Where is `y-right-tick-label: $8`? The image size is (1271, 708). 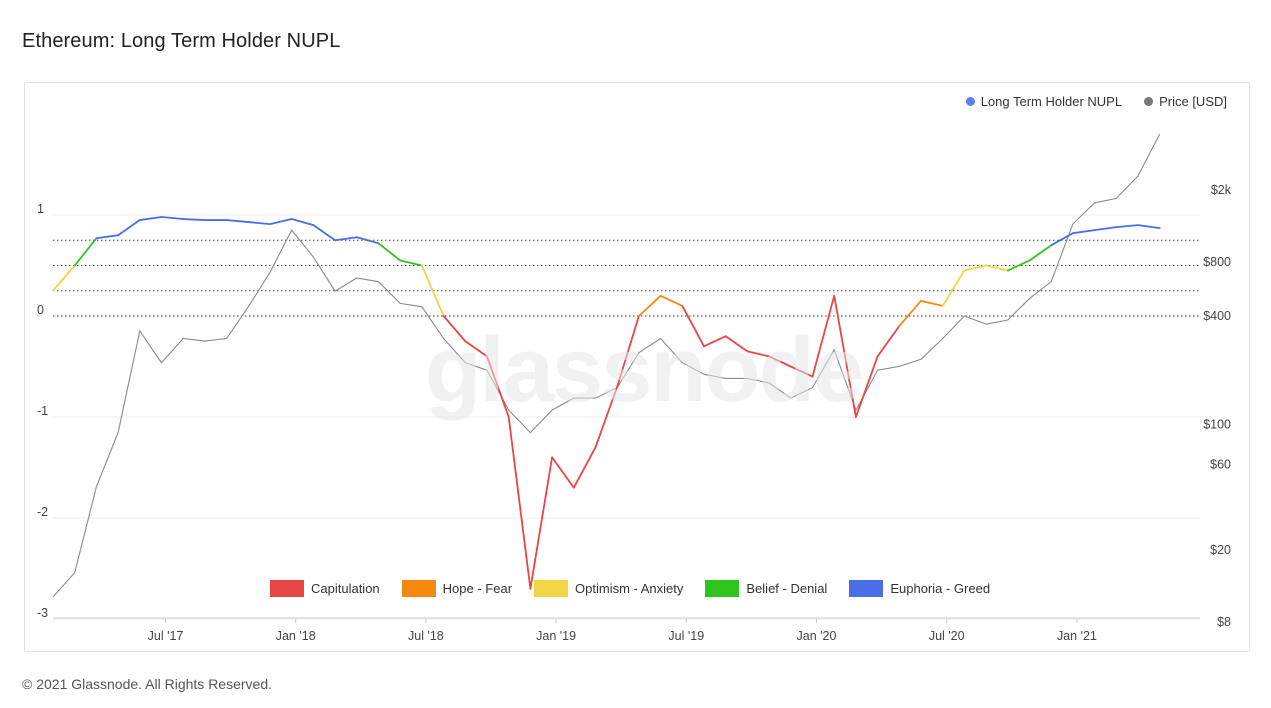 y-right-tick-label: $8 is located at coordinates (1224, 622).